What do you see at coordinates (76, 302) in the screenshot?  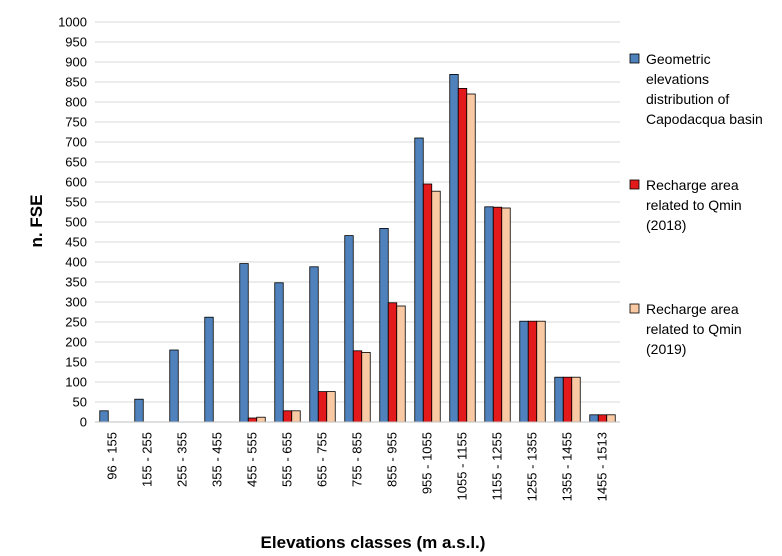 I see `y-tick-label: 300` at bounding box center [76, 302].